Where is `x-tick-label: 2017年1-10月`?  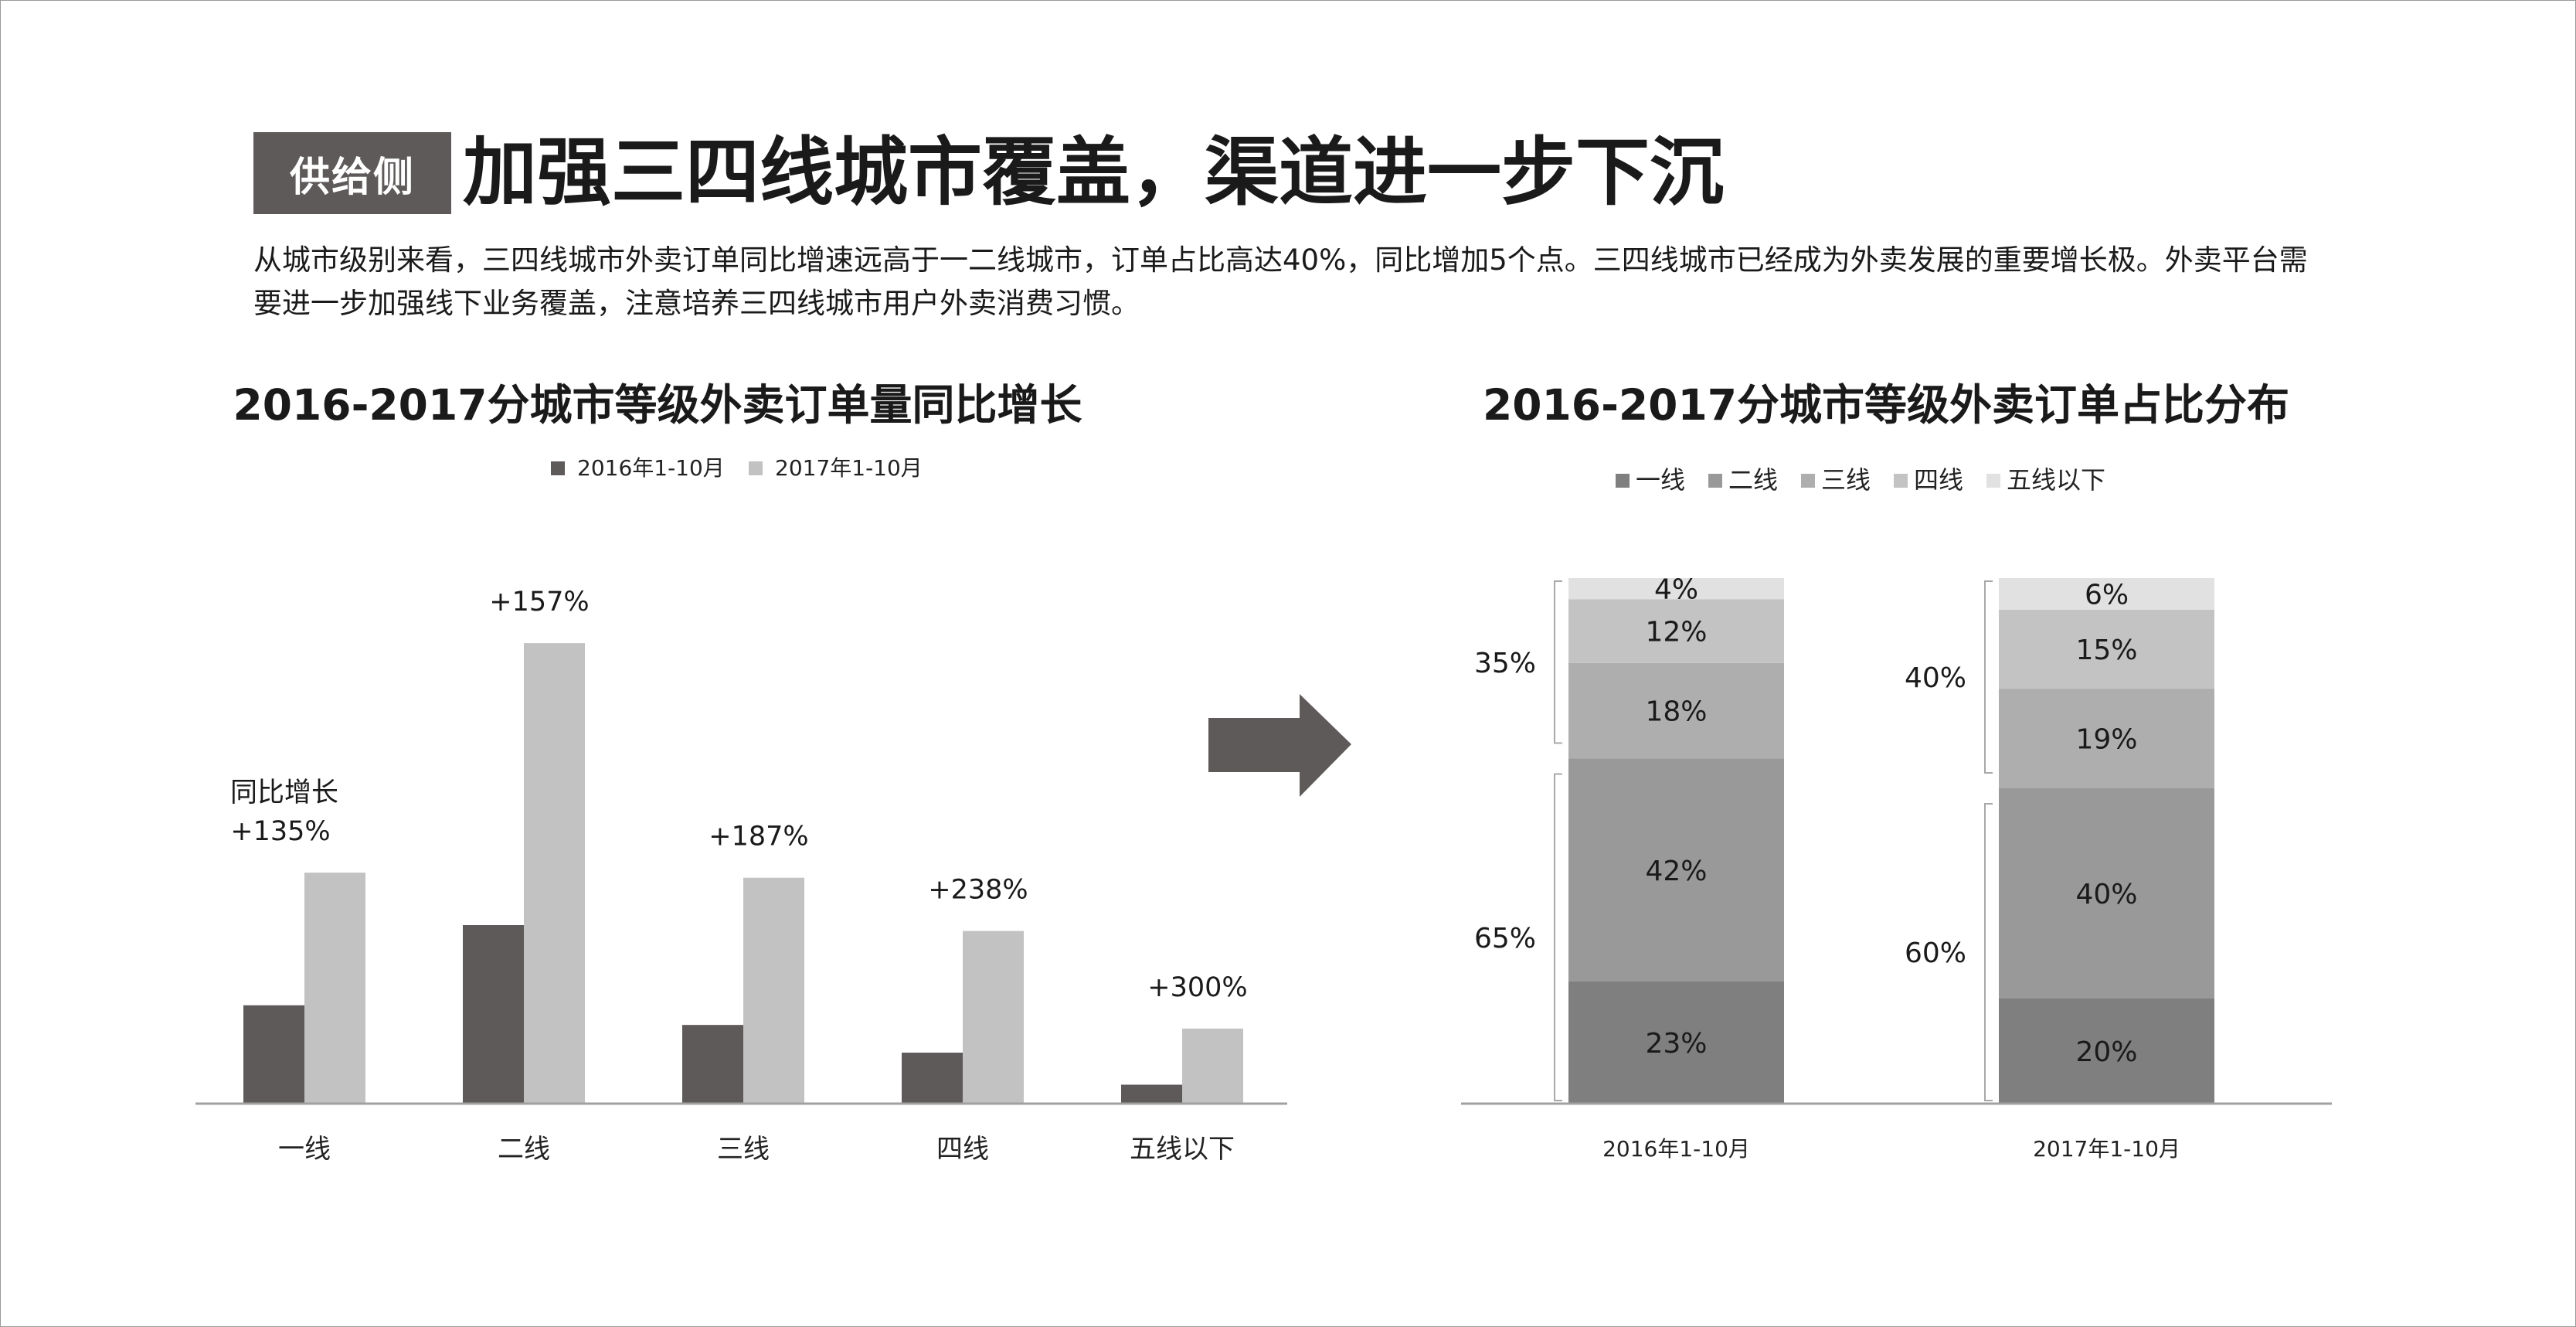
x-tick-label: 2017年1-10月 is located at coordinates (2106, 1149).